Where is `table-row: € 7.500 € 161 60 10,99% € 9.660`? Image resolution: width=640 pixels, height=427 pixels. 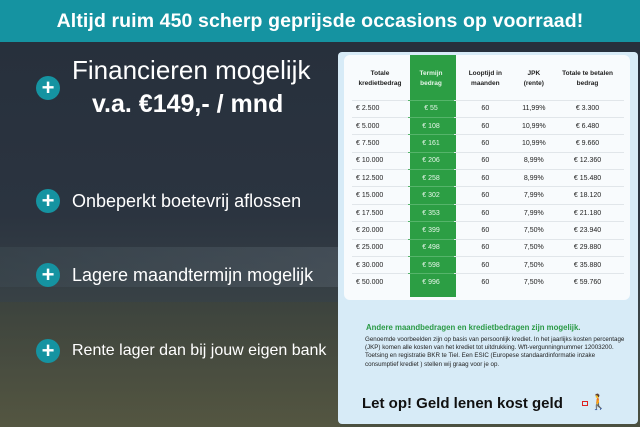
table-row: € 7.500 € 161 60 10,99% € 9.660 is located at coordinates (488, 143).